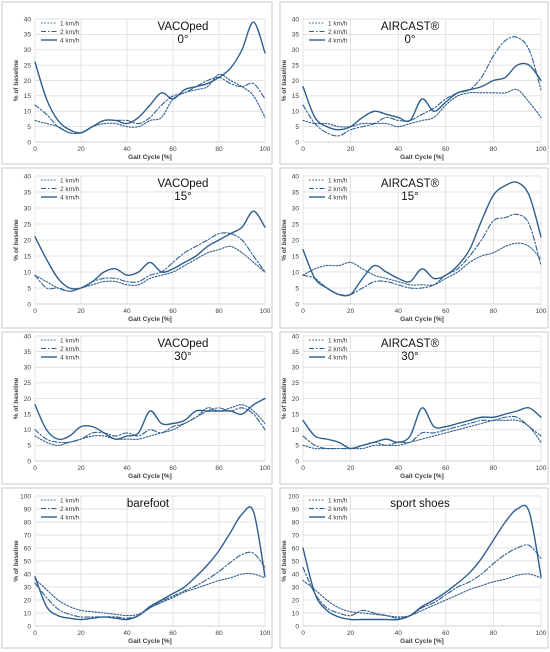 The height and width of the screenshot is (652, 550). What do you see at coordinates (183, 344) in the screenshot?
I see `chart-title: VACOped` at bounding box center [183, 344].